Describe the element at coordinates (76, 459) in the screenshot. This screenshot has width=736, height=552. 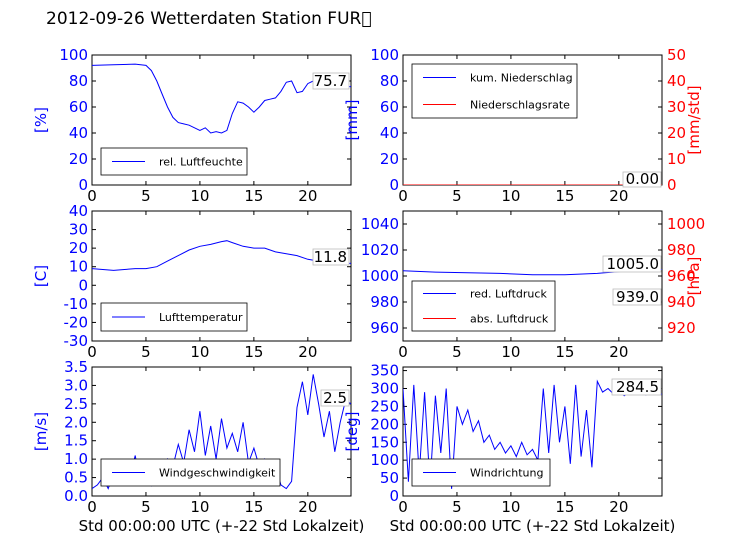
I see `y-tick-label: 1.0` at that location.